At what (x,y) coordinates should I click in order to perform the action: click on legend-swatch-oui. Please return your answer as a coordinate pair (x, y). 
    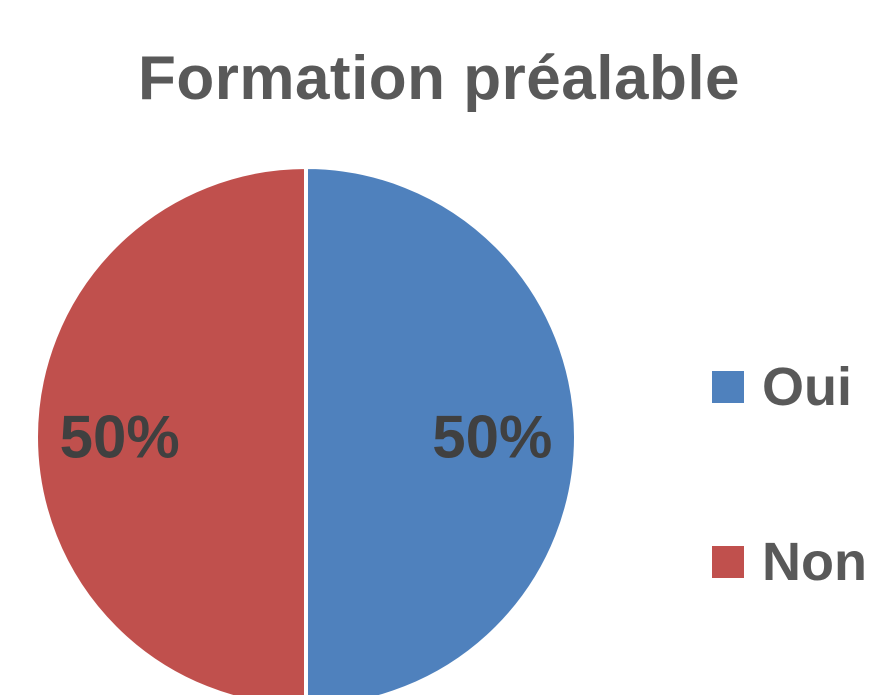
    Looking at the image, I should click on (728, 387).